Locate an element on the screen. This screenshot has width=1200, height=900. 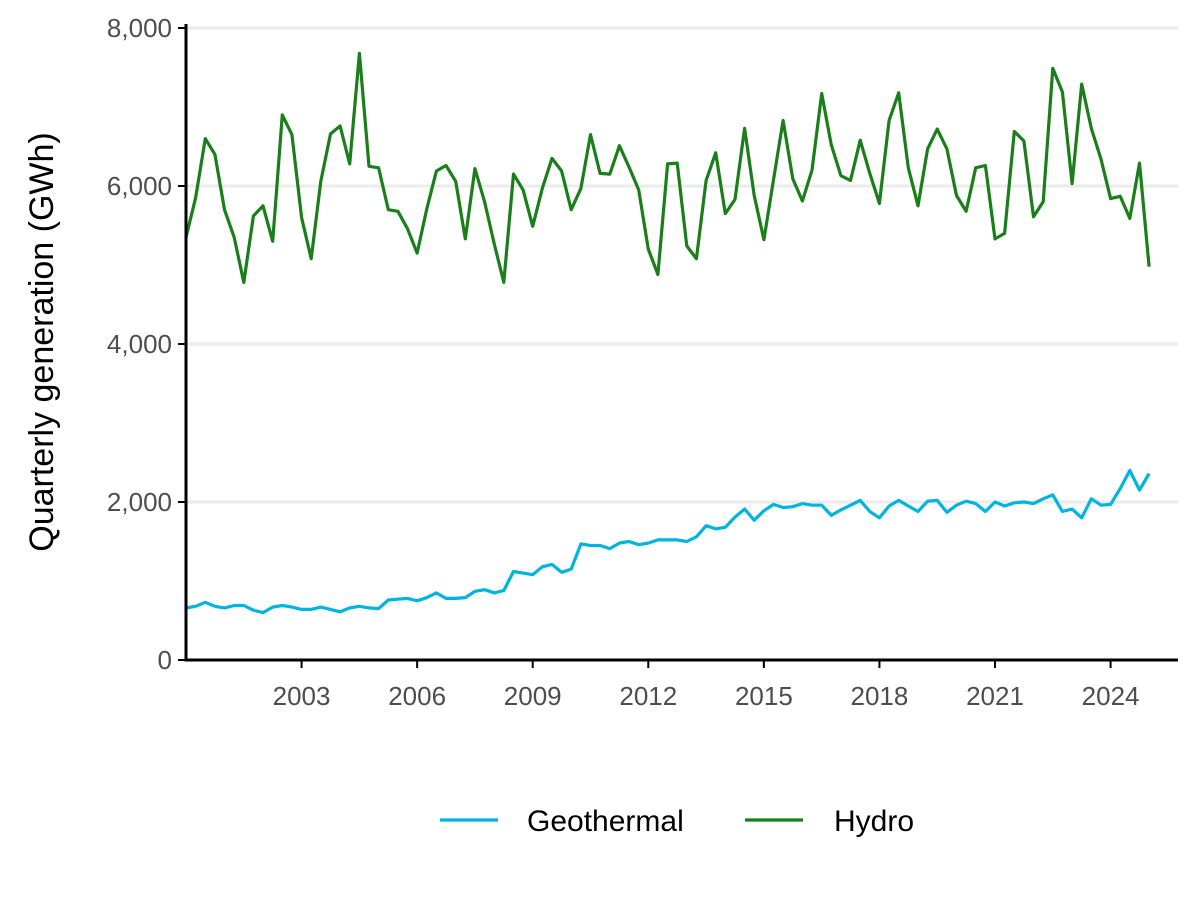
y-tick-label: 0 is located at coordinates (165, 660).